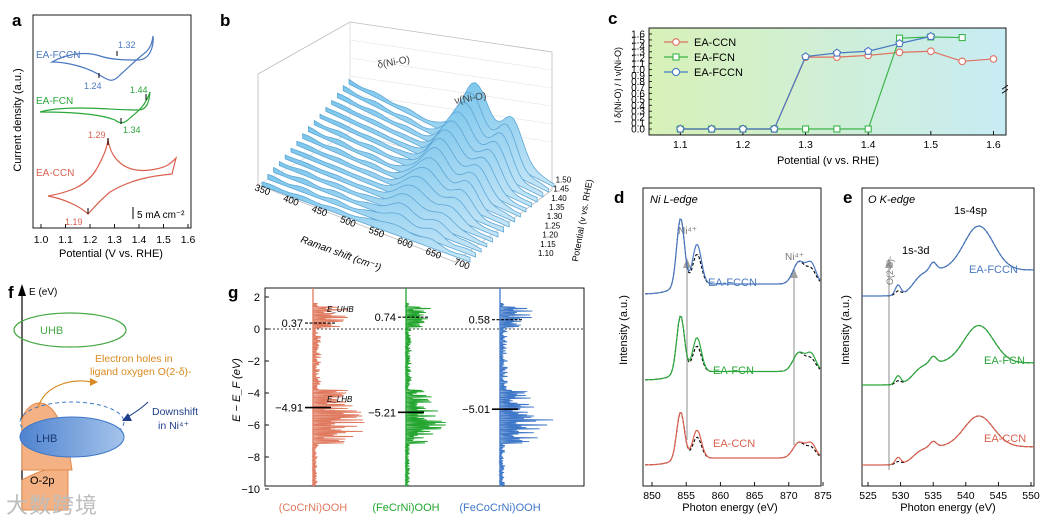  Describe the element at coordinates (101, 58) in the screenshot. I see `cv-curve-fccn` at that location.